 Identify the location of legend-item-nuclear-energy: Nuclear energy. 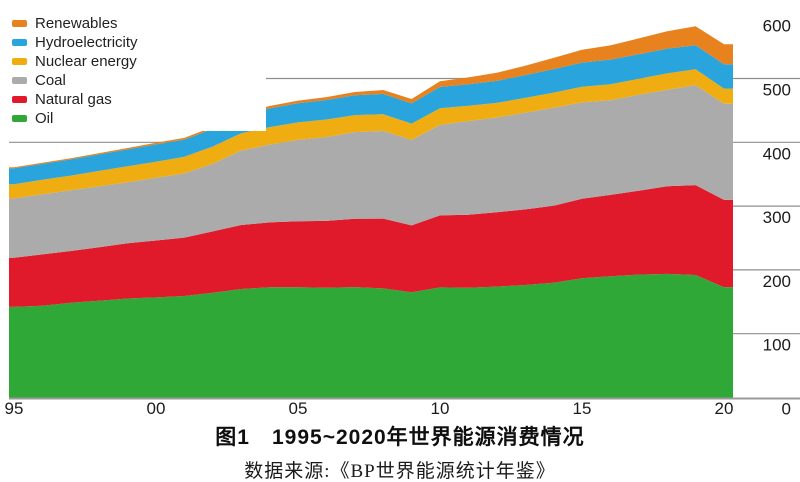
(139, 61).